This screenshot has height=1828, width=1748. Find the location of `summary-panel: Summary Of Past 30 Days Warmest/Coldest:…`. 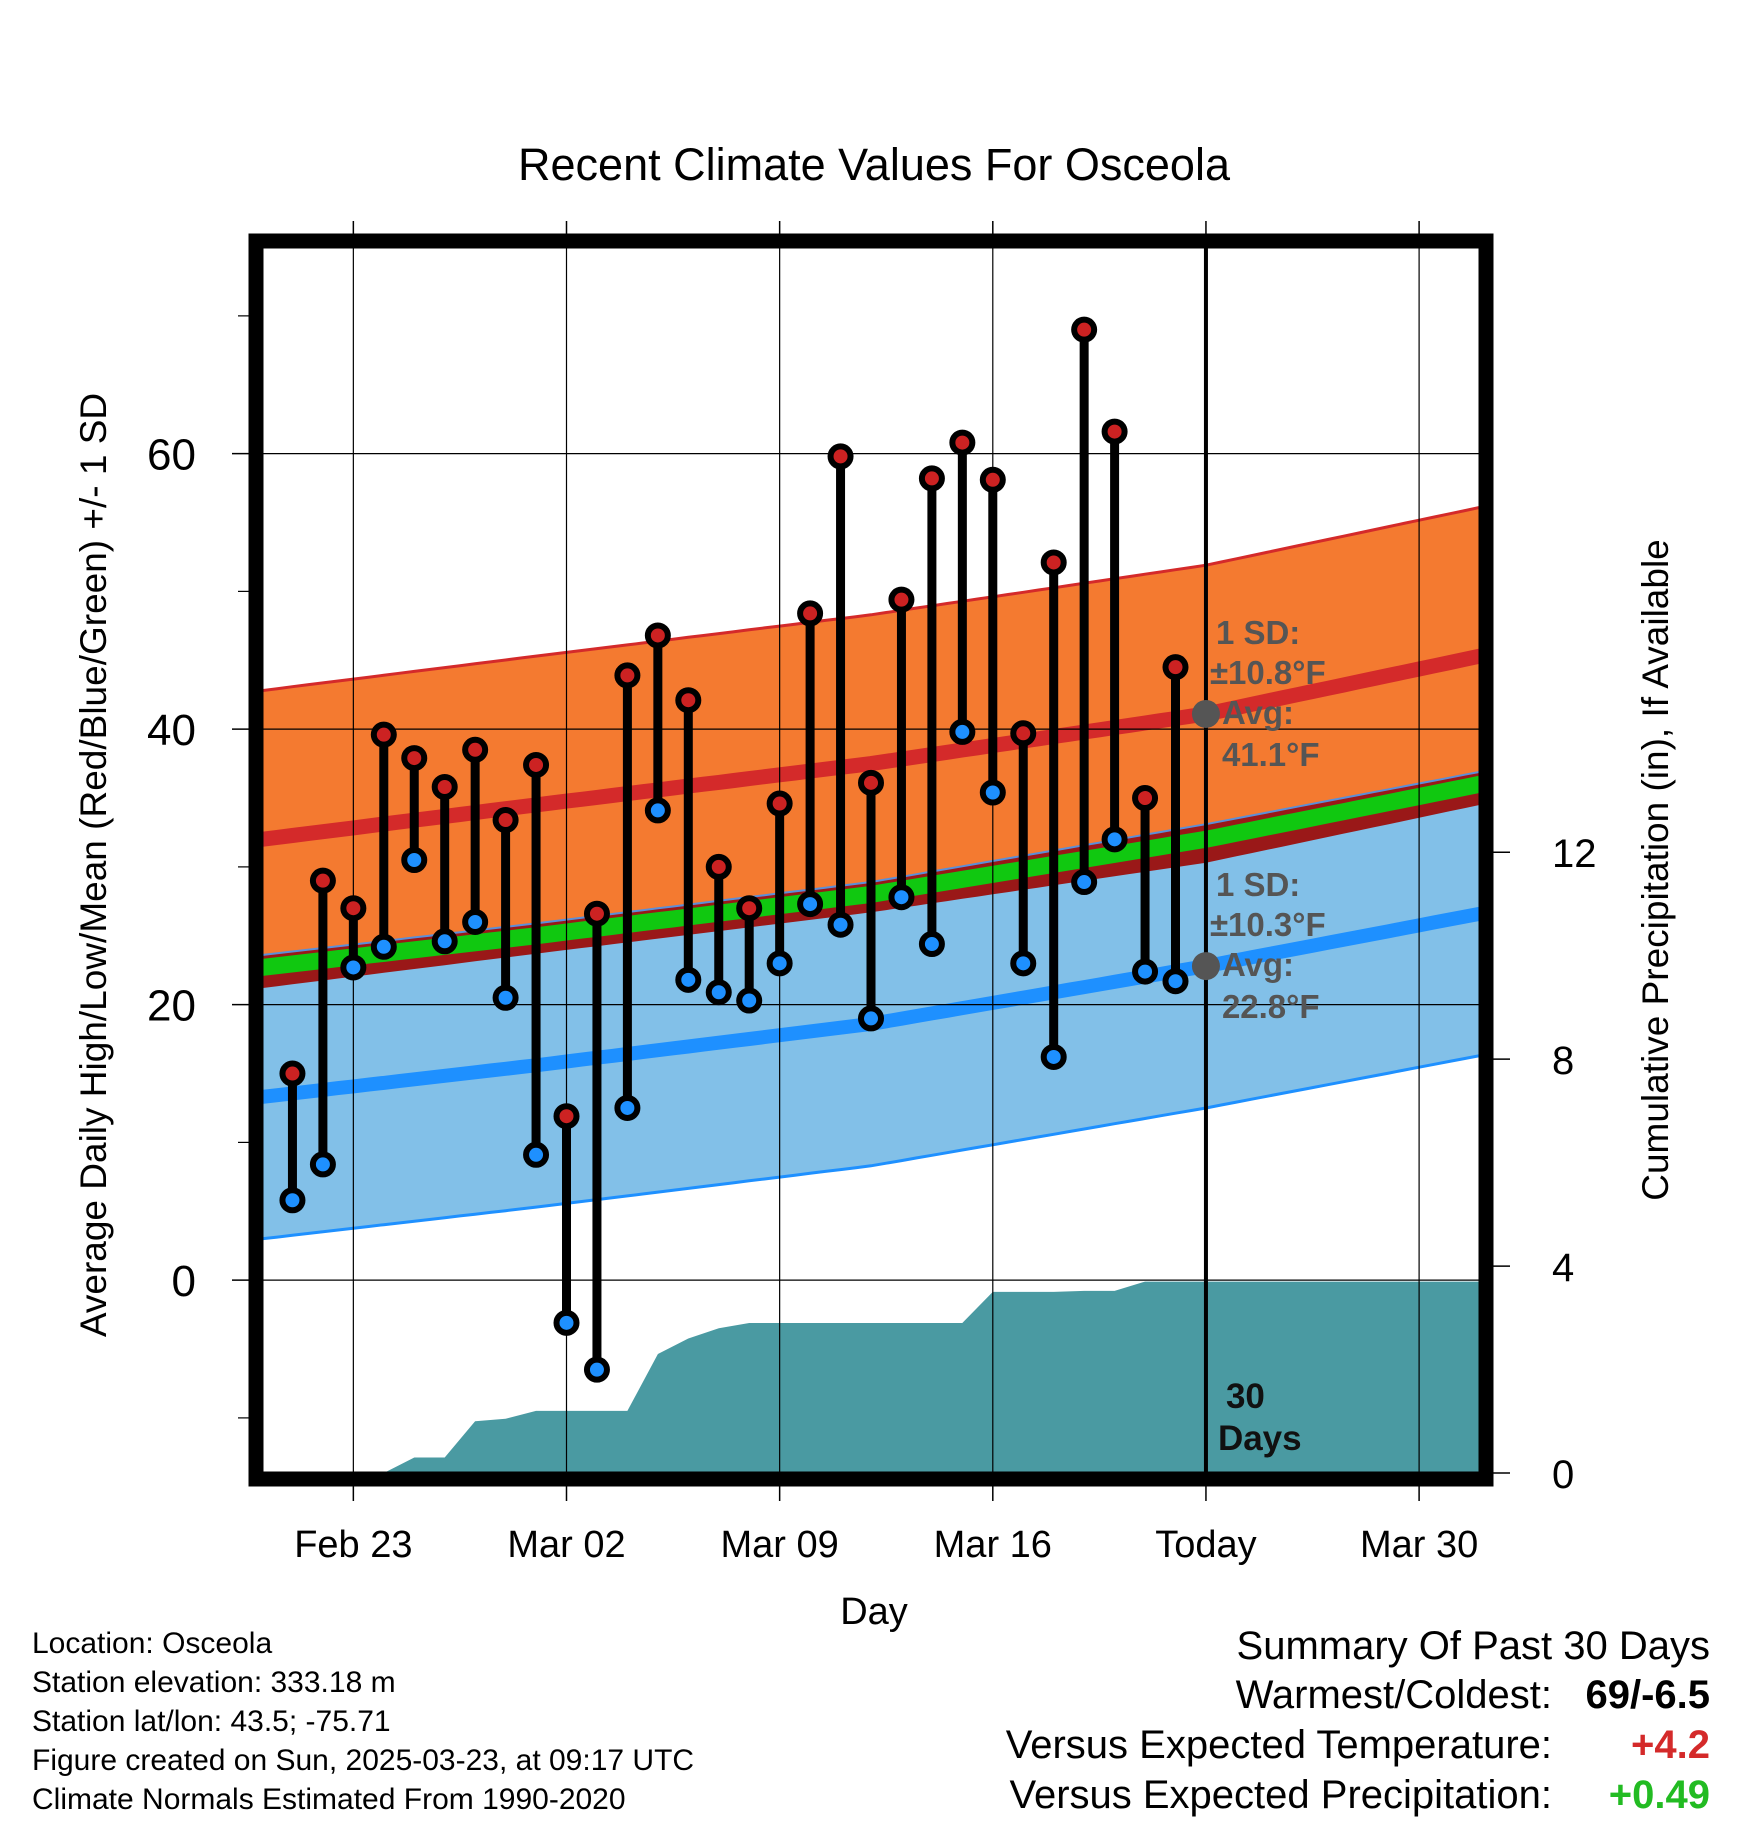

summary-panel: Summary Of Past 30 Days Warmest/Coldest:… is located at coordinates (1358, 1721).